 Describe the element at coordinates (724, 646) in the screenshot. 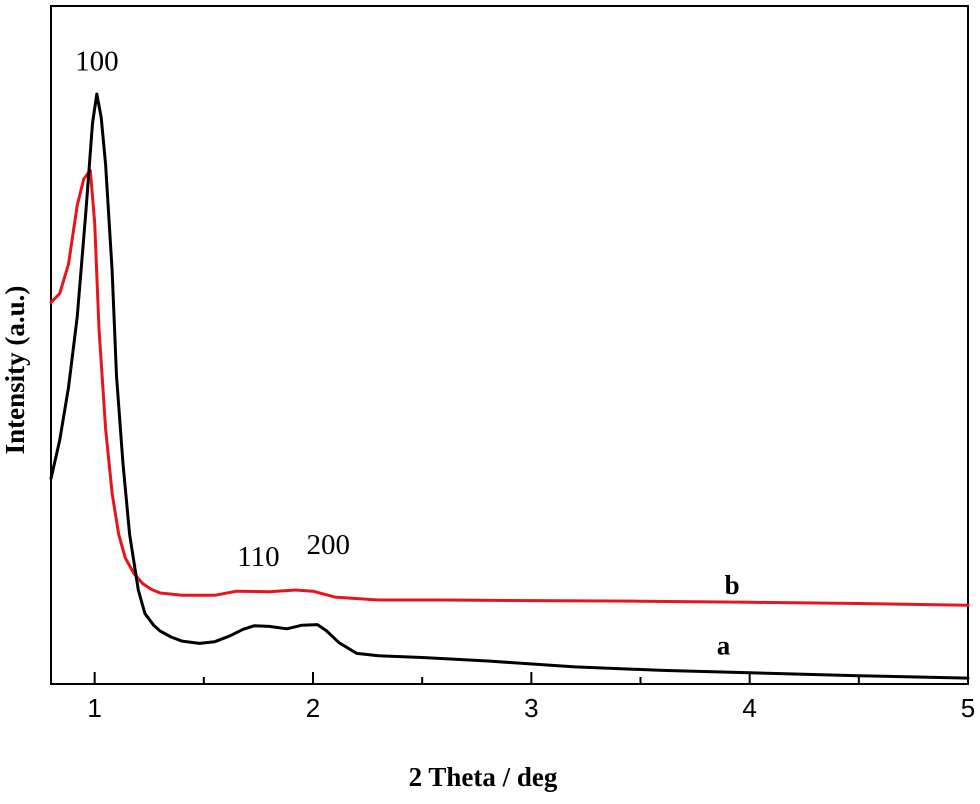

I see `series-label-a: a` at that location.